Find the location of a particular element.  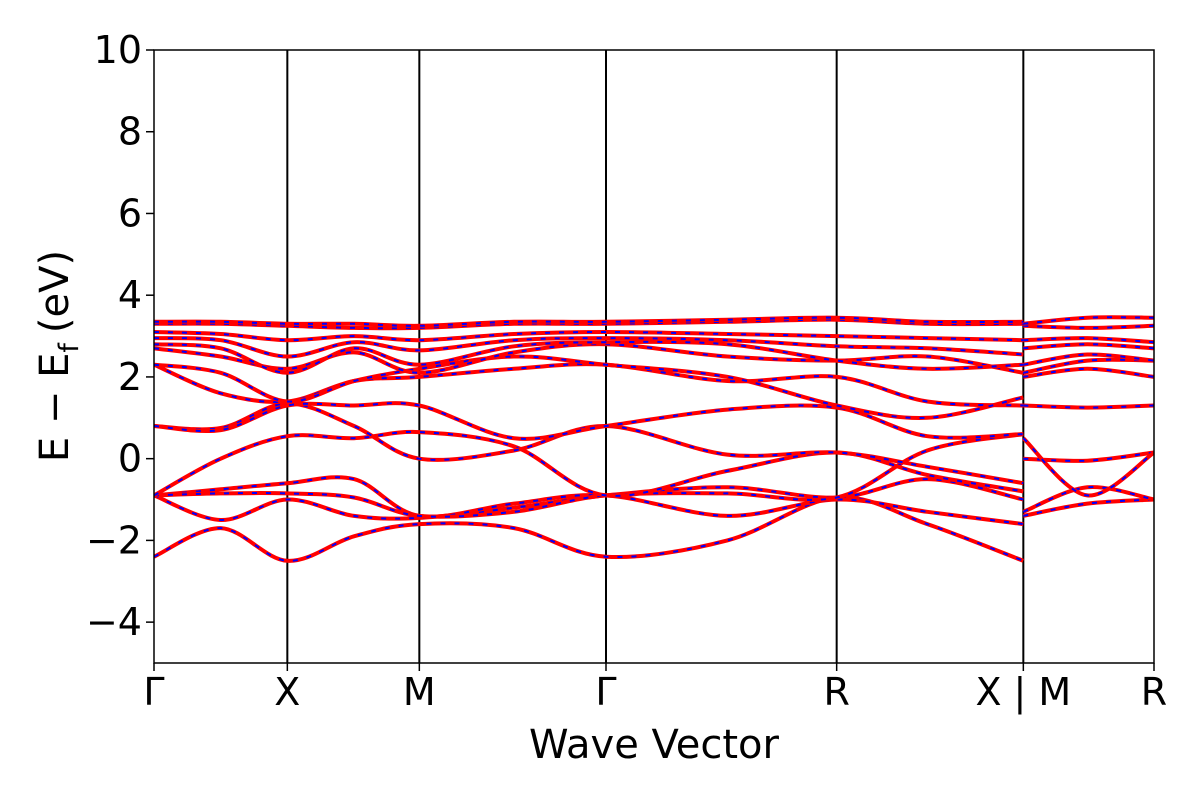

y-axis-title-subscript: f is located at coordinates (69, 347).